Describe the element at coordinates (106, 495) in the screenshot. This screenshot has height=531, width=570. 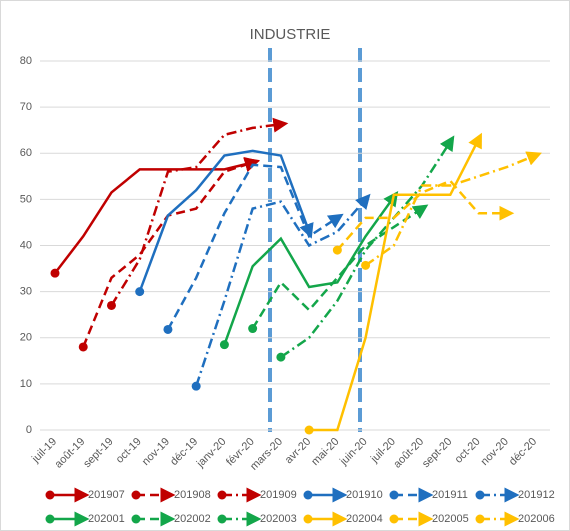
I see `legend-label: 201907` at that location.